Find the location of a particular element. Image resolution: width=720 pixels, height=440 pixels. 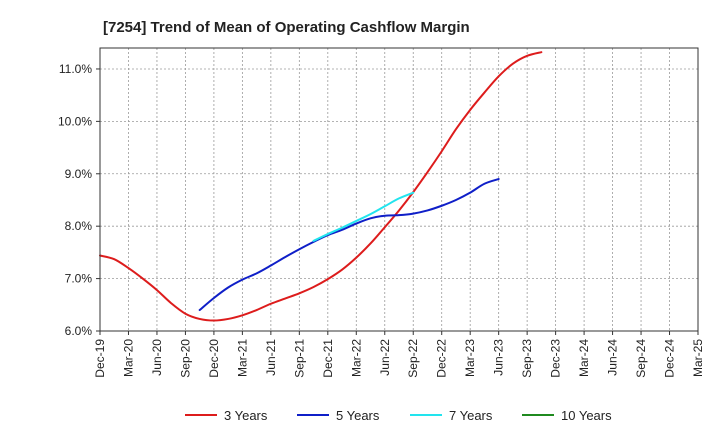

x-tick-label: Mar-23 is located at coordinates (470, 358).